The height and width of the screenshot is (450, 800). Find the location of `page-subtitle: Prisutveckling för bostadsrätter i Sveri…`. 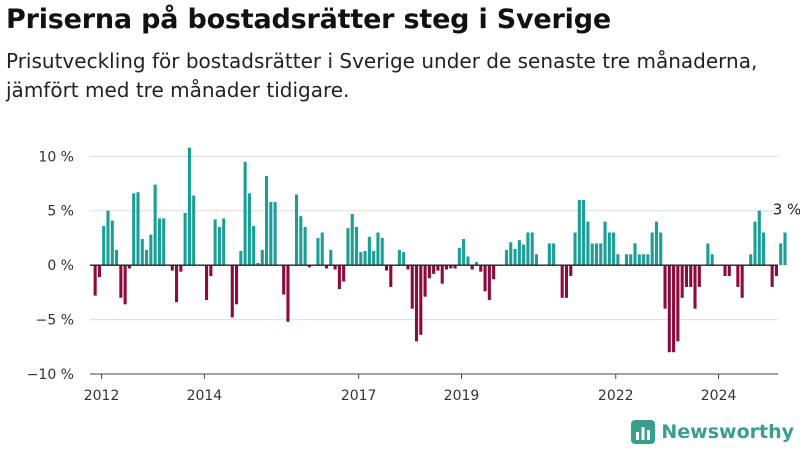

page-subtitle: Prisutveckling för bostadsrätter i Sveri… is located at coordinates (382, 75).